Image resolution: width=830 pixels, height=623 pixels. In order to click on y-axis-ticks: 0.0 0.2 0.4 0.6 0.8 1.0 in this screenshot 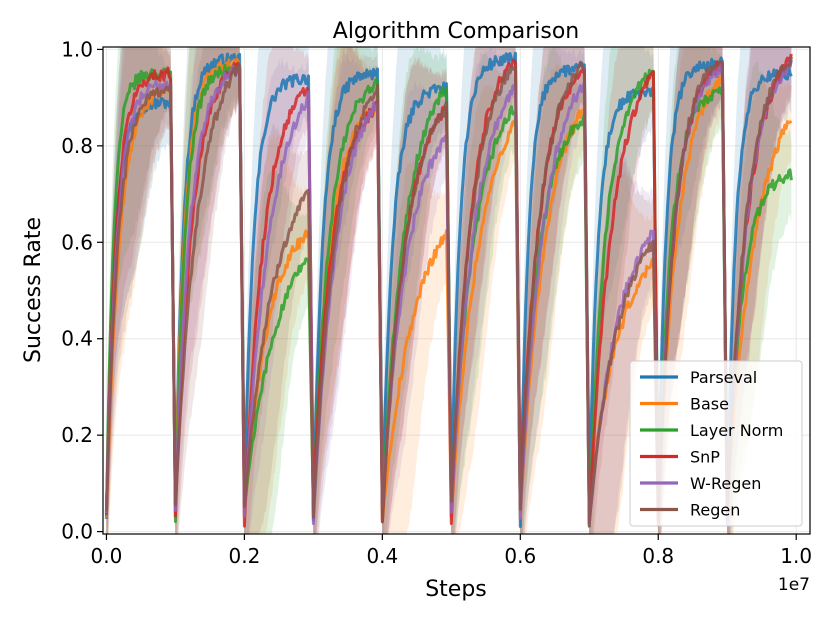, I will do `click(82, 290)`.